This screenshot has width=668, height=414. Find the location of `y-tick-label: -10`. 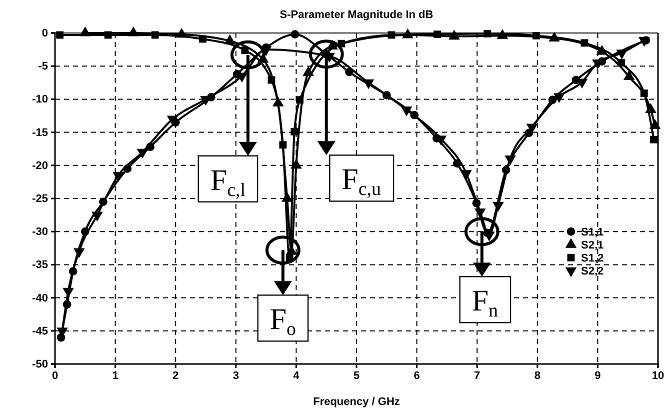

y-tick-label: -10 is located at coordinates (40, 100).